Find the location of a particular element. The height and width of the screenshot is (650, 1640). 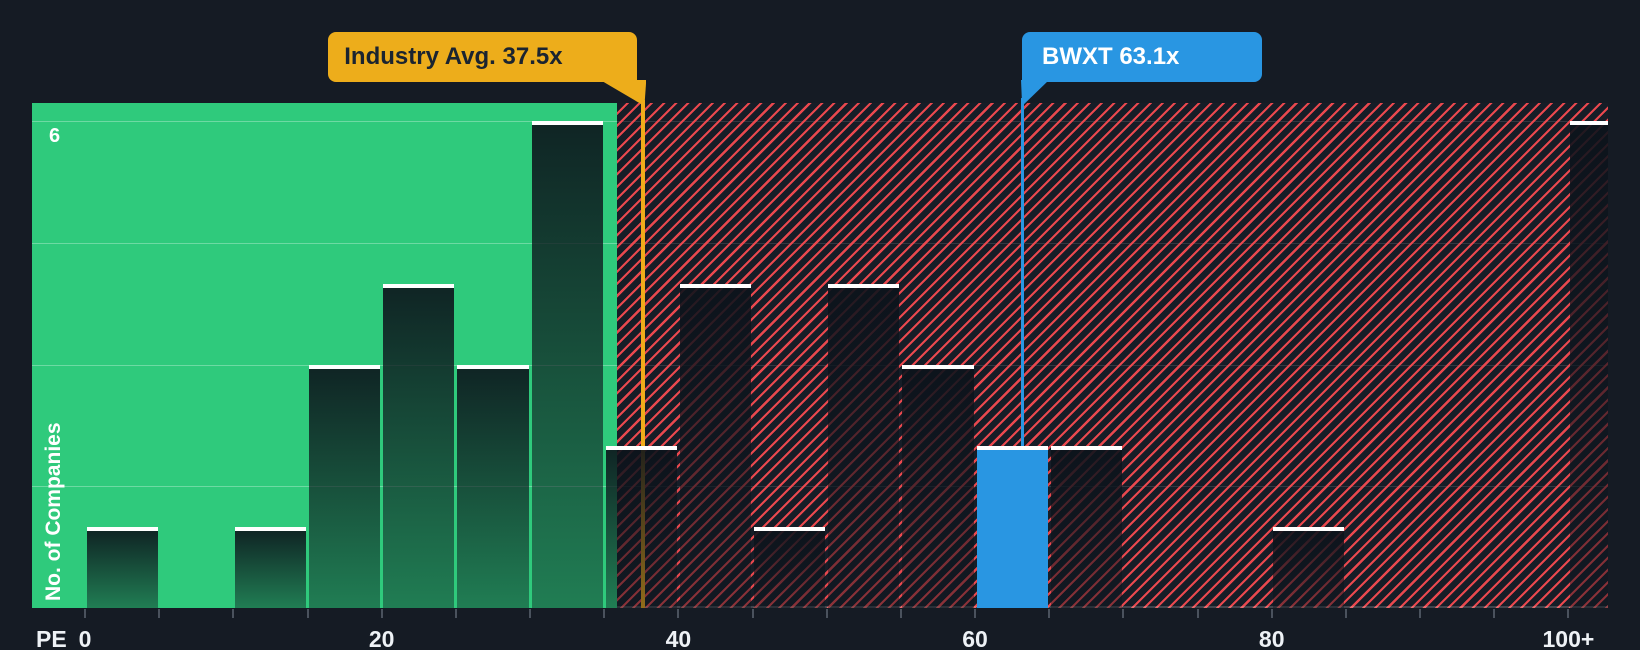

axis-tick-label: 0 is located at coordinates (85, 638).